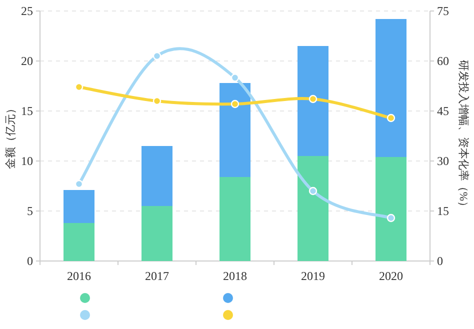 The height and width of the screenshot is (329, 474). Describe the element at coordinates (27, 11) in the screenshot. I see `y-tick-label: 25` at that location.